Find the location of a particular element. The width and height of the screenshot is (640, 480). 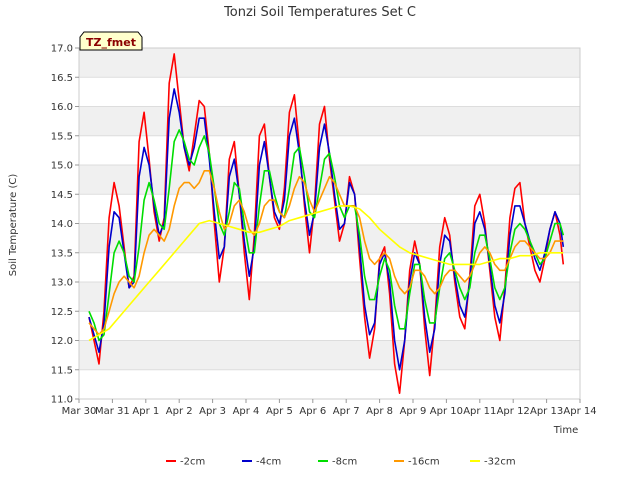

x-tick-label: Mar 31 is located at coordinates (112, 411).